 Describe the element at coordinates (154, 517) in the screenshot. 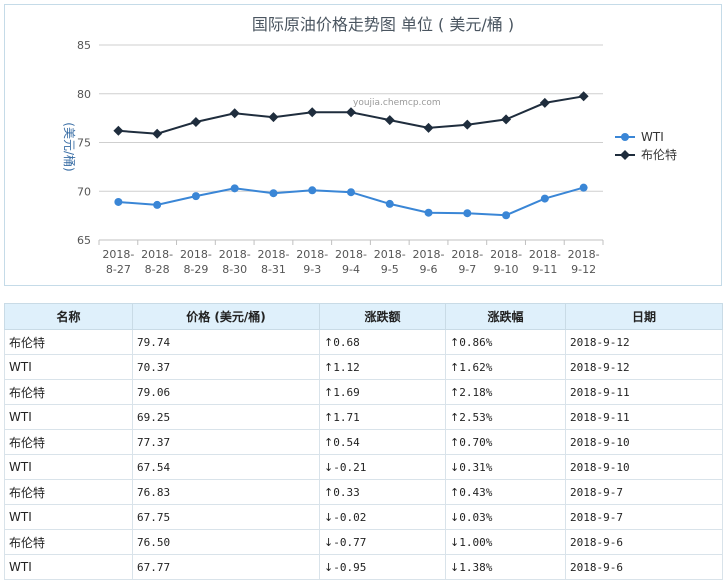

I see `cell-price-value: 67.75` at that location.